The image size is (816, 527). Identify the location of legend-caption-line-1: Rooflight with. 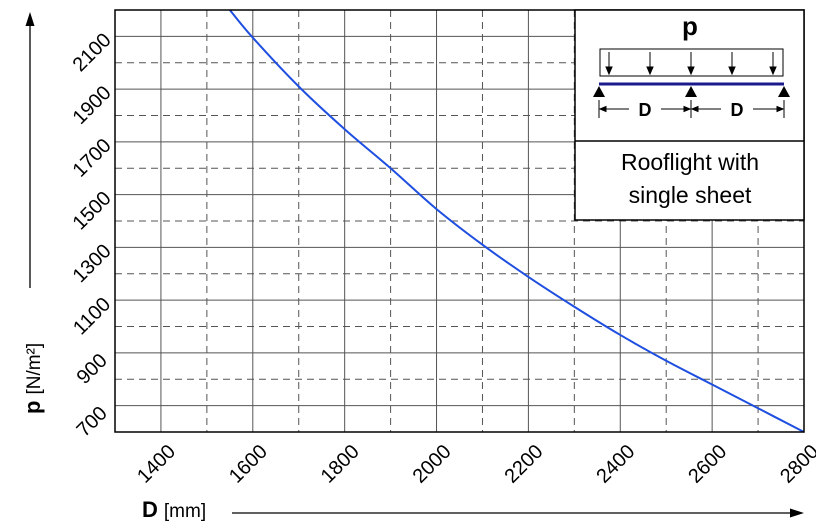
(690, 162).